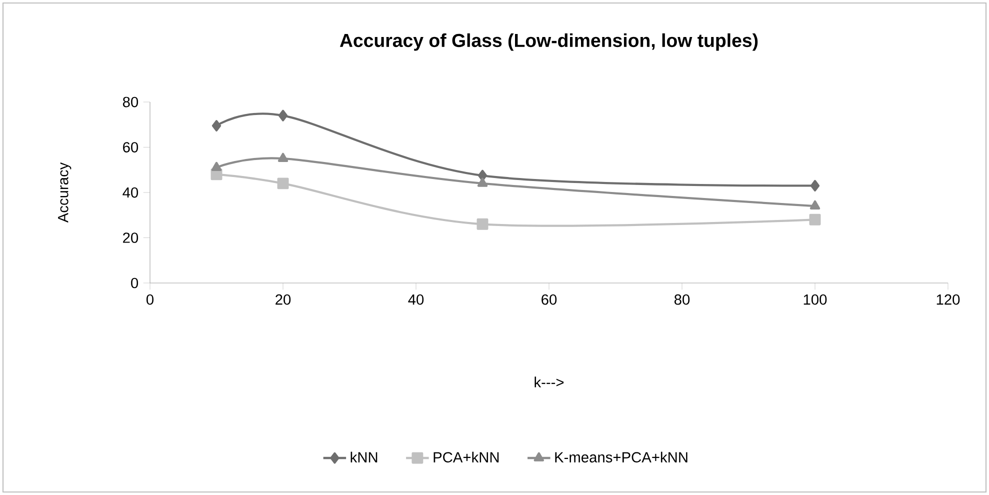 The width and height of the screenshot is (989, 495). I want to click on x-tick-label: 120, so click(948, 299).